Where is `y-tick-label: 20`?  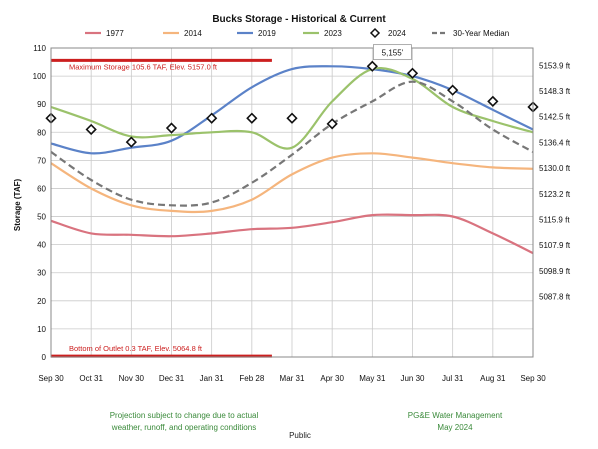
y-tick-label: 20 is located at coordinates (41, 301).